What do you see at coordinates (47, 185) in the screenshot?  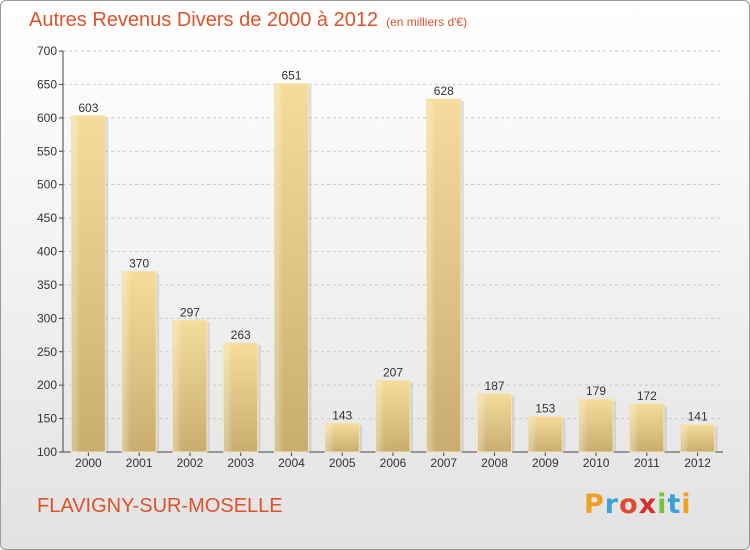 I see `y-tick-label: 500` at bounding box center [47, 185].